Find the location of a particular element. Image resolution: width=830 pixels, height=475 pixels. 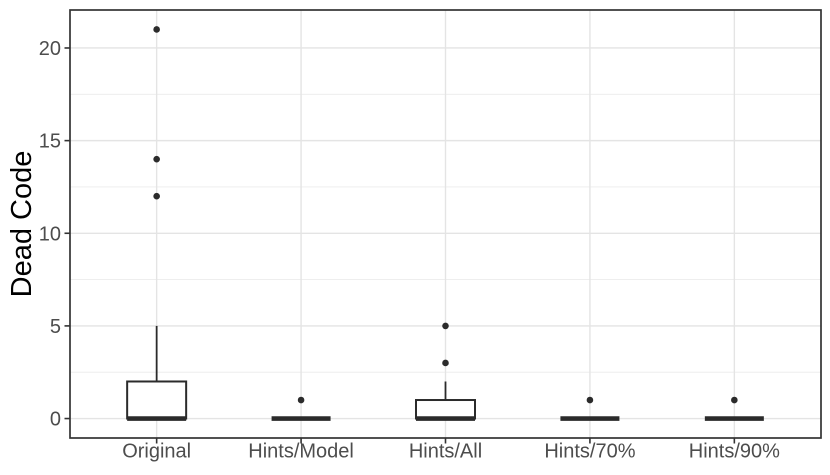

x-tick-label-original: Original is located at coordinates (156, 452).